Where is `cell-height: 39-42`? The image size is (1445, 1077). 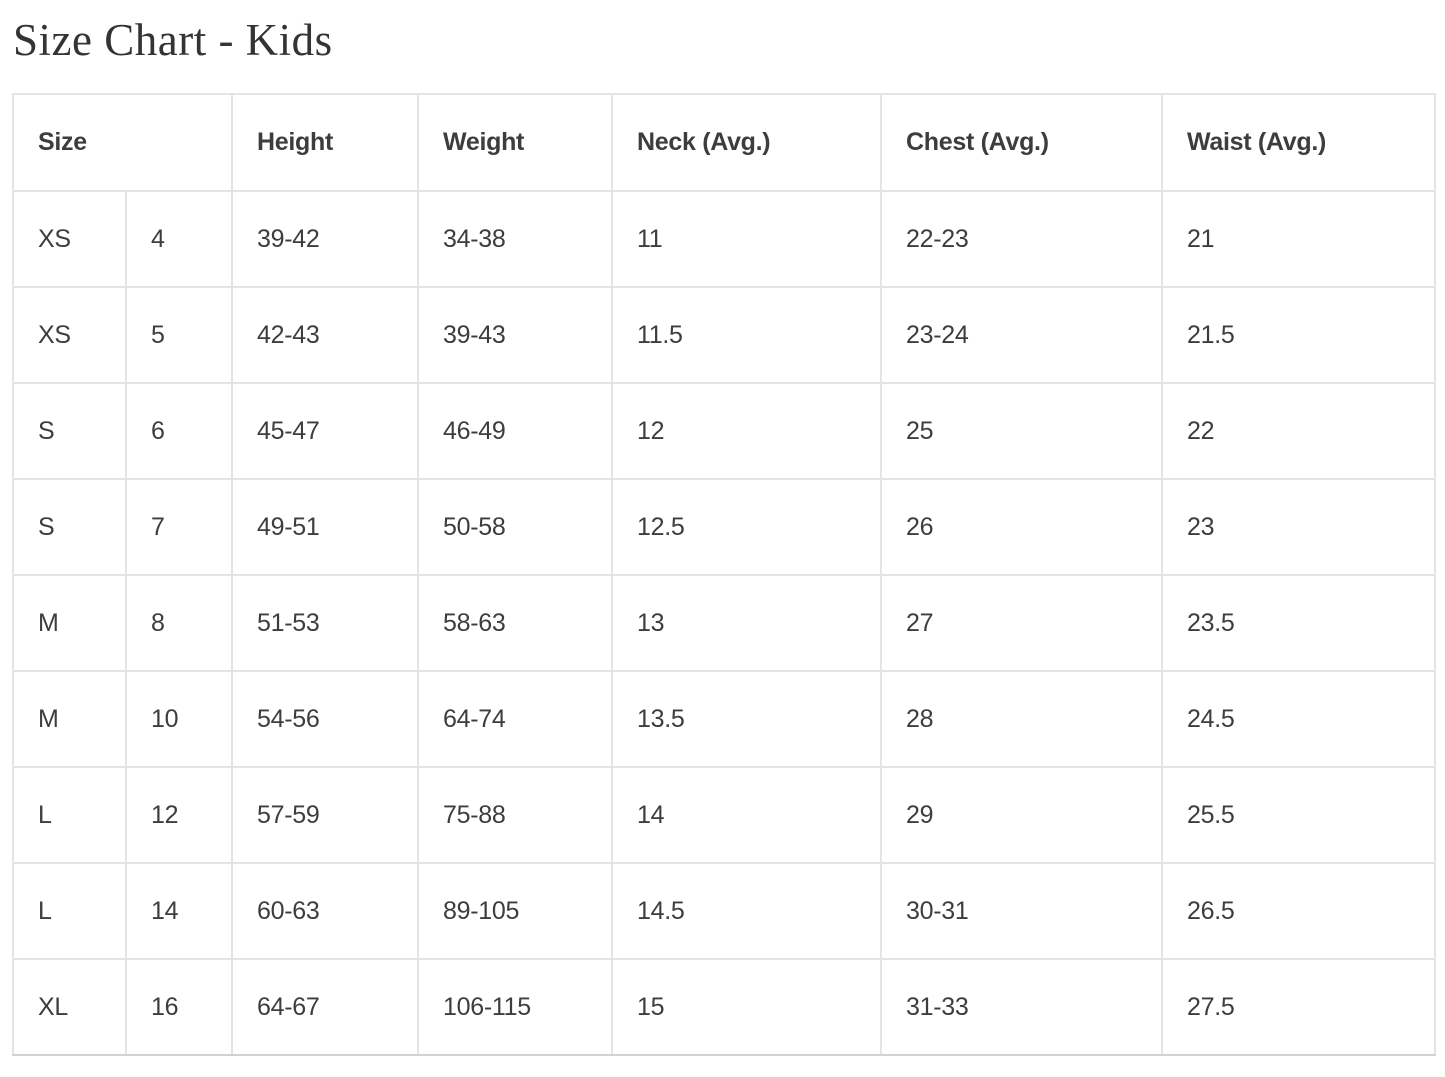 cell-height: 39-42 is located at coordinates (325, 239).